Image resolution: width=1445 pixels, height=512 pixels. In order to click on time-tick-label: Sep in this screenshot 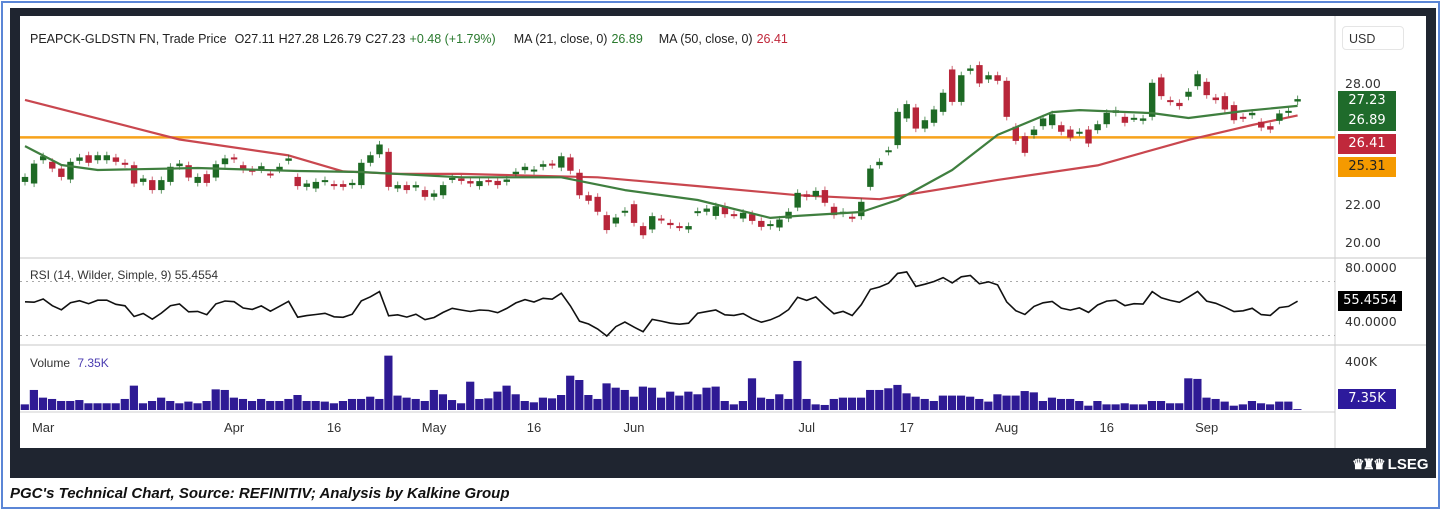, I will do `click(1207, 427)`.